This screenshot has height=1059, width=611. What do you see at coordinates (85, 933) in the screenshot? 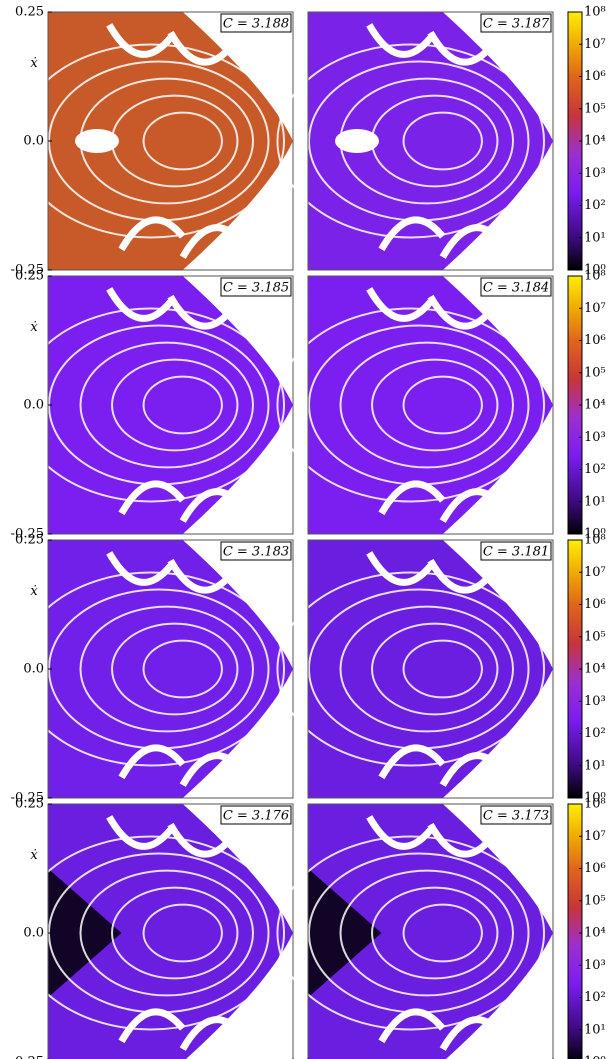
I see `dark-core` at bounding box center [85, 933].